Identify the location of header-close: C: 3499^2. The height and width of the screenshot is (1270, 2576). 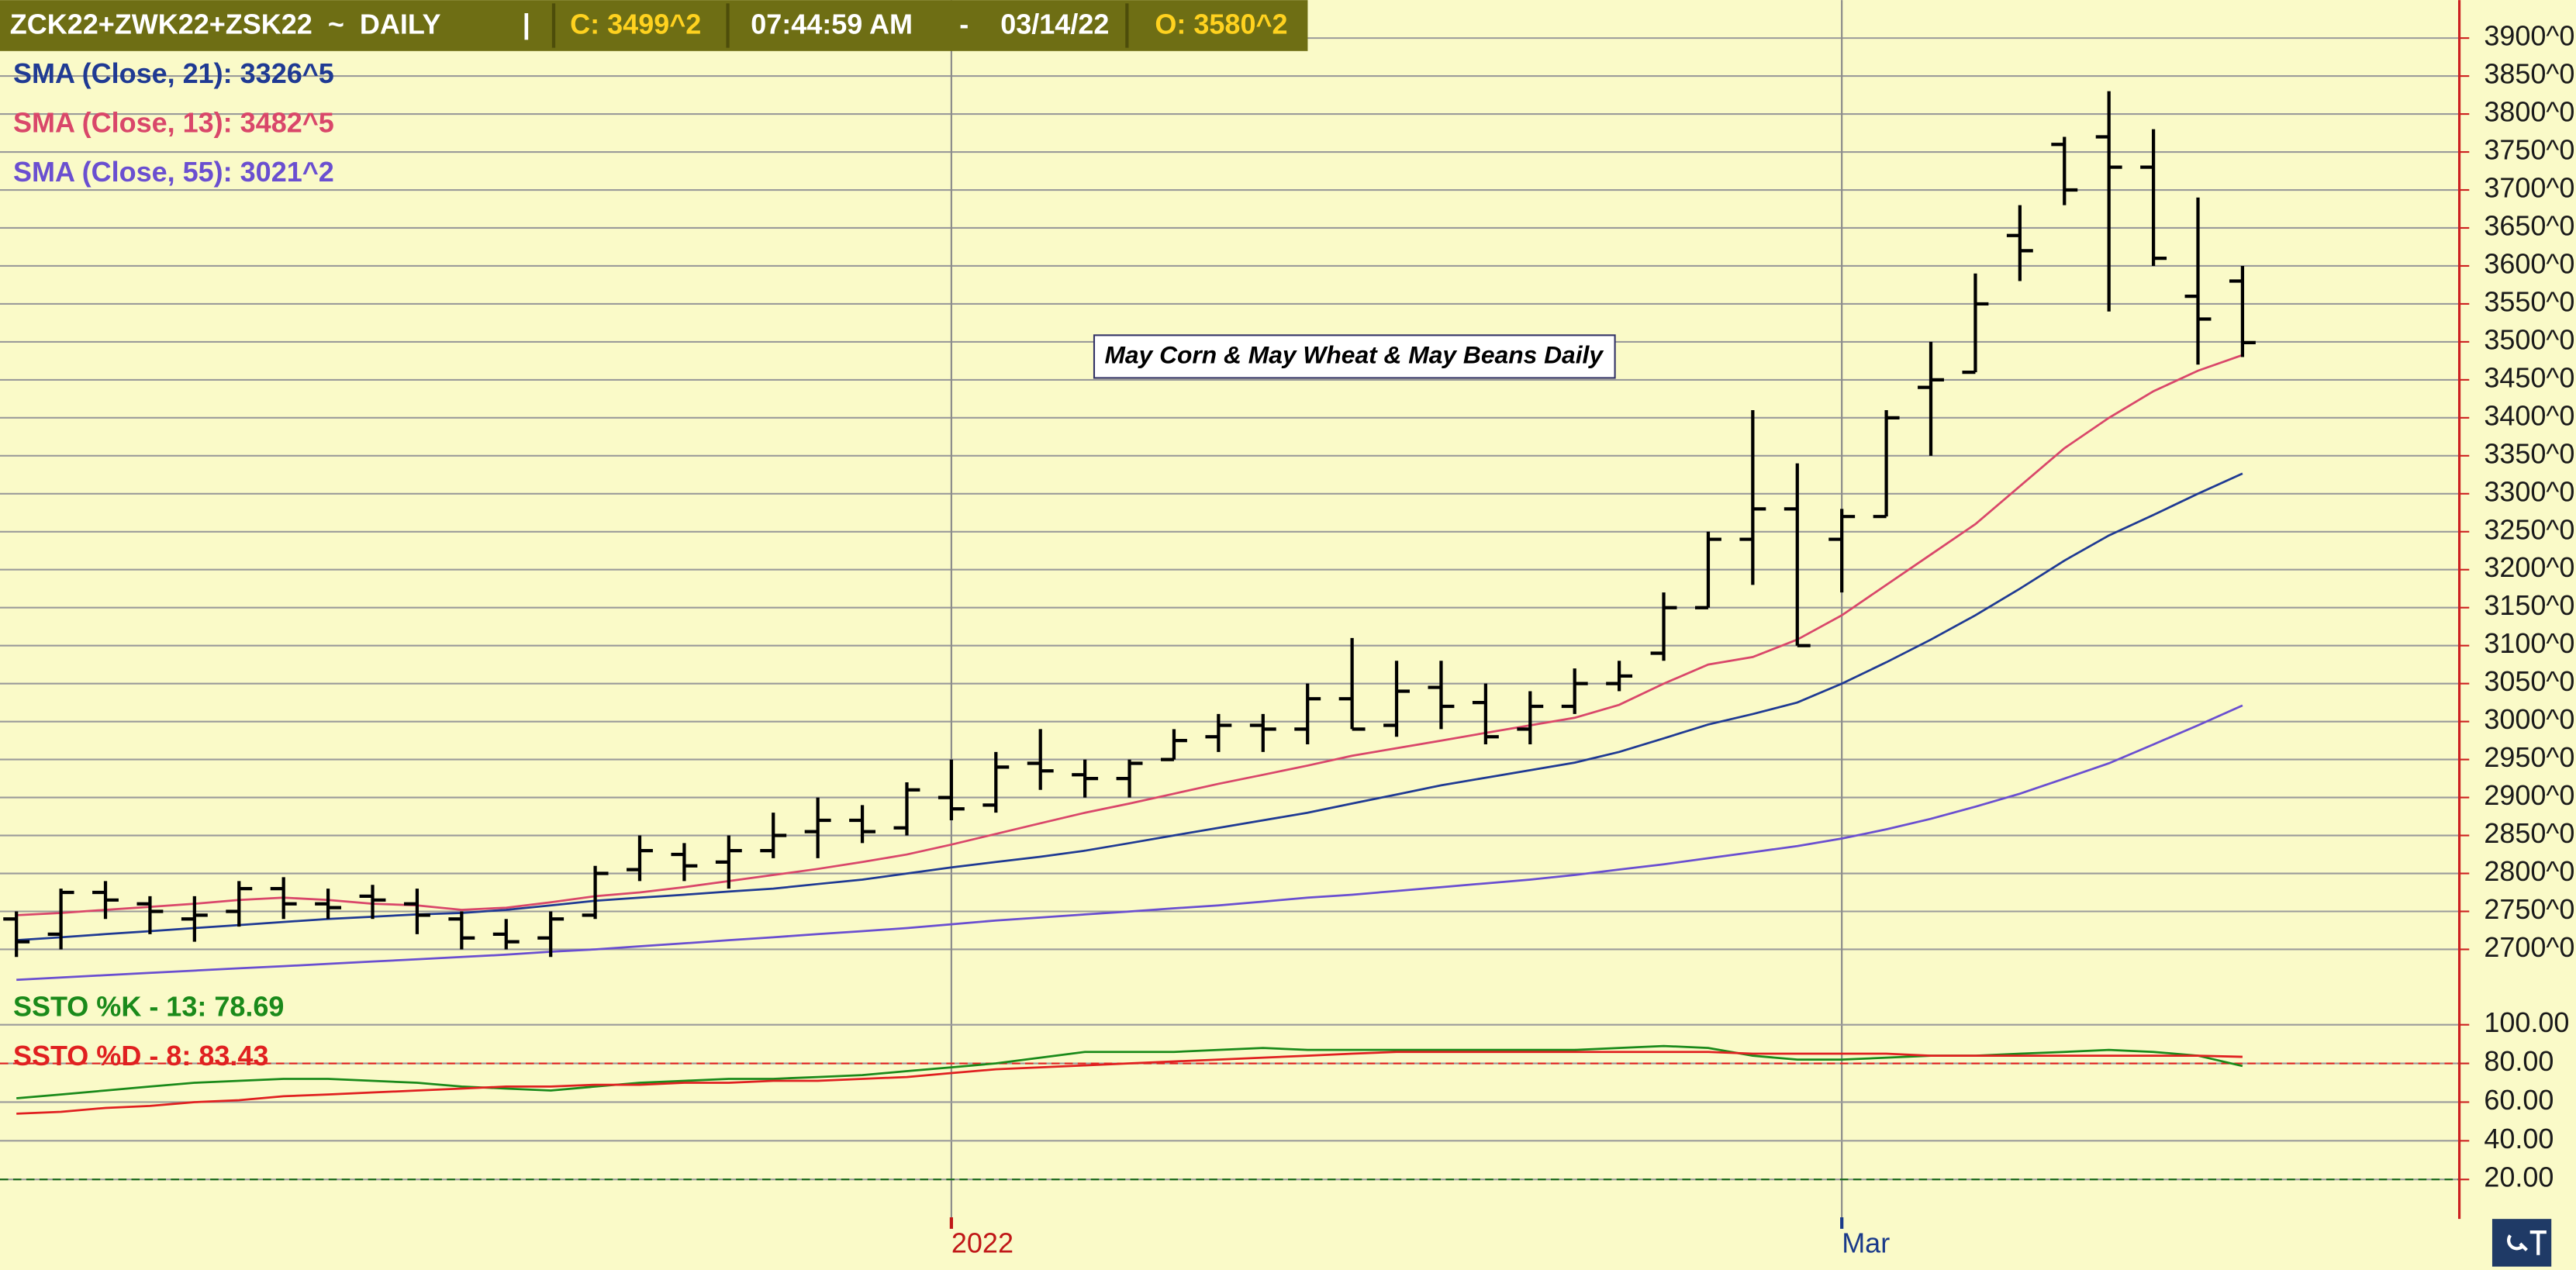
(636, 25).